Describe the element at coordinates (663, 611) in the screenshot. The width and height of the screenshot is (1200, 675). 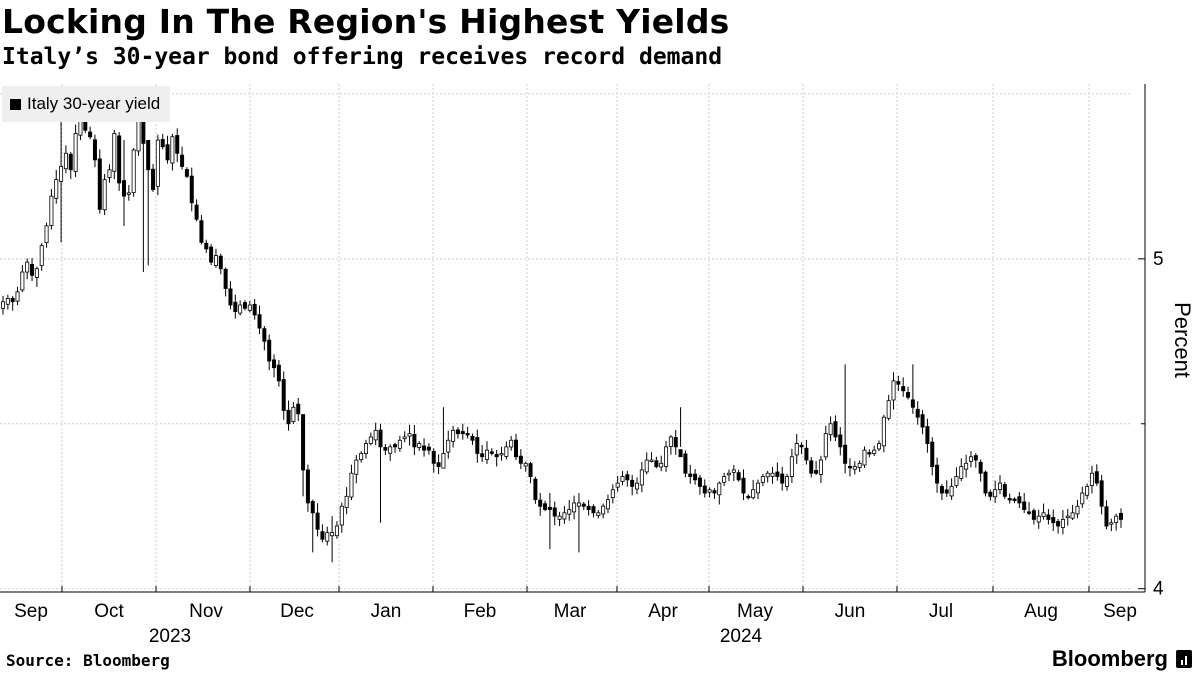
I see `x-tick-label: Apr` at that location.